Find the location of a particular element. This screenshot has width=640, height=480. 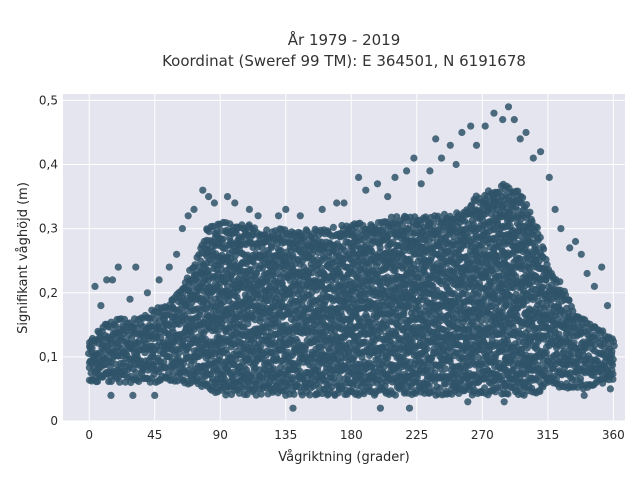

x-tick-label: 90 is located at coordinates (220, 435).